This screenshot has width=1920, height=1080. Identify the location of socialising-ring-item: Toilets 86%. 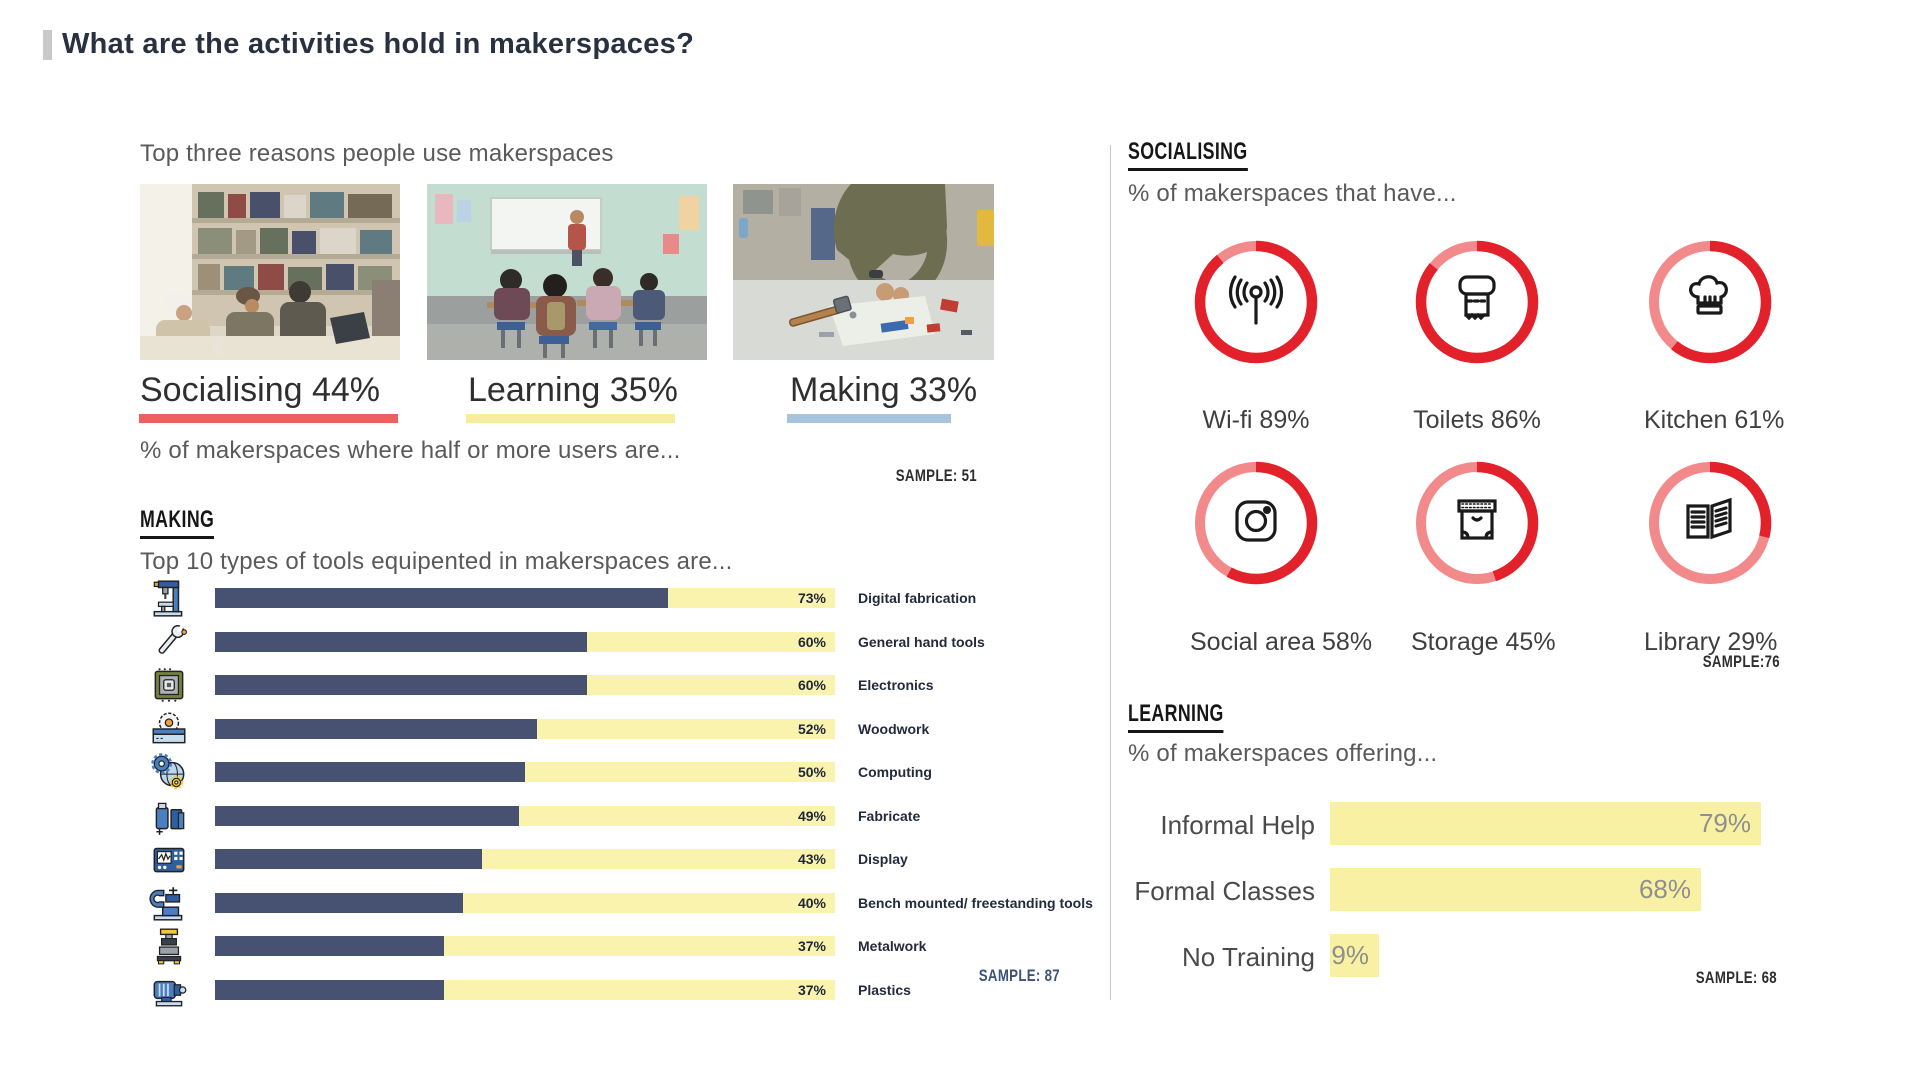
(1477, 335).